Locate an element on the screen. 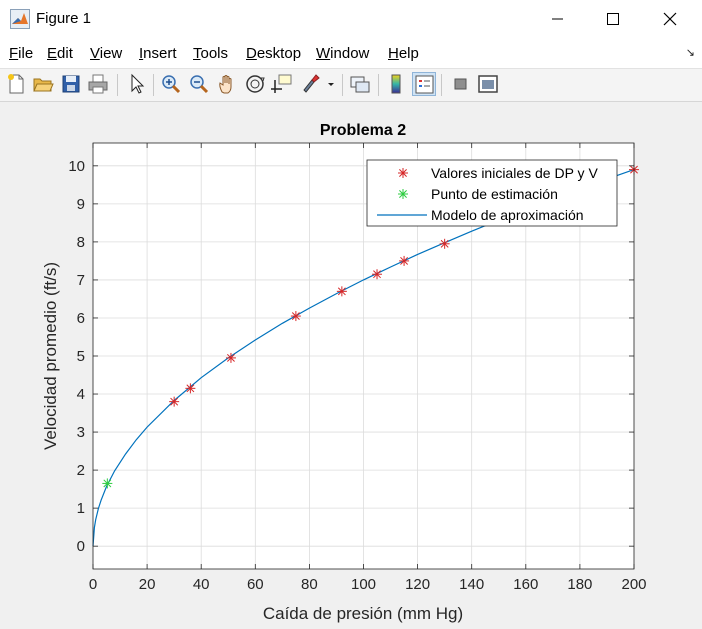 The width and height of the screenshot is (702, 629). menu-file: File is located at coordinates (21, 53).